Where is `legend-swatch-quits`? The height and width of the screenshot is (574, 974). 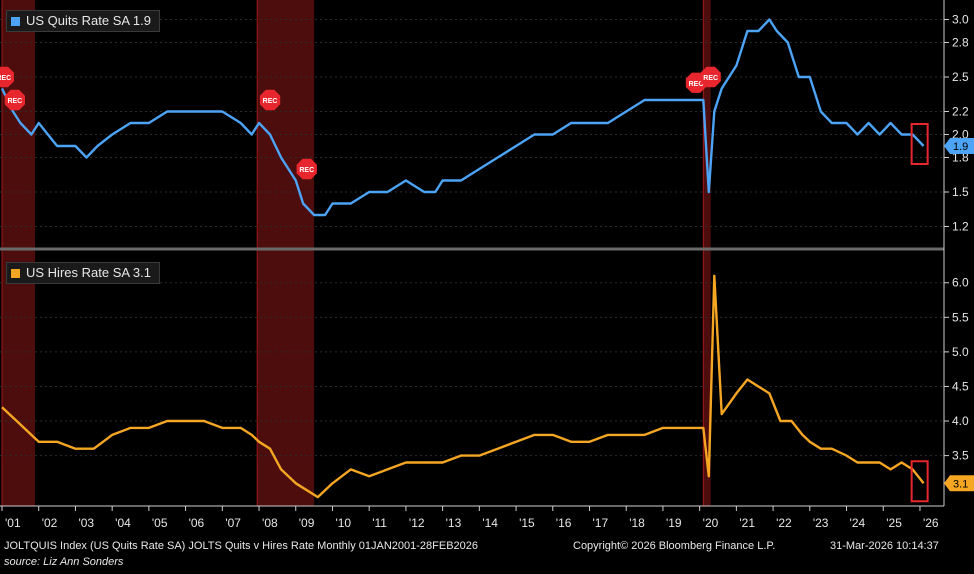 legend-swatch-quits is located at coordinates (15, 21).